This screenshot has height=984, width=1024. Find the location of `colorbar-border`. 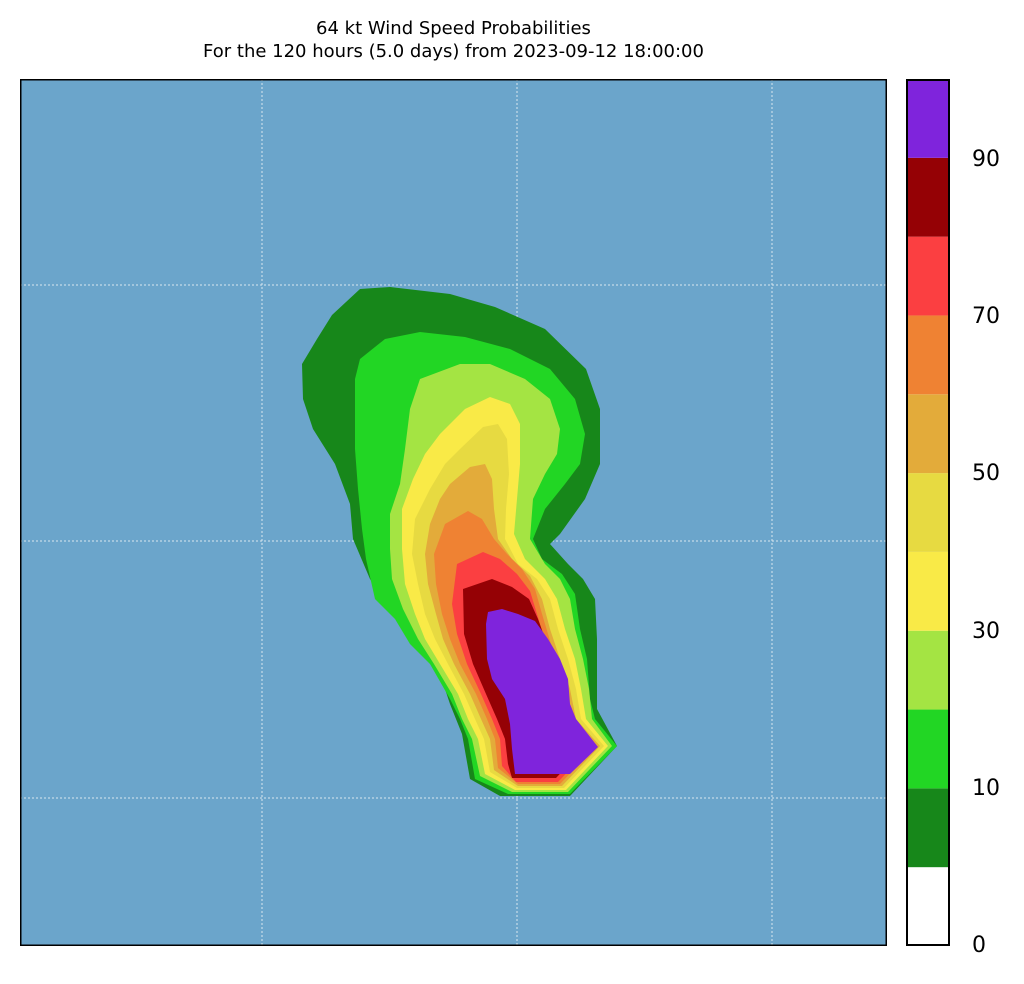

colorbar-border is located at coordinates (928, 512).